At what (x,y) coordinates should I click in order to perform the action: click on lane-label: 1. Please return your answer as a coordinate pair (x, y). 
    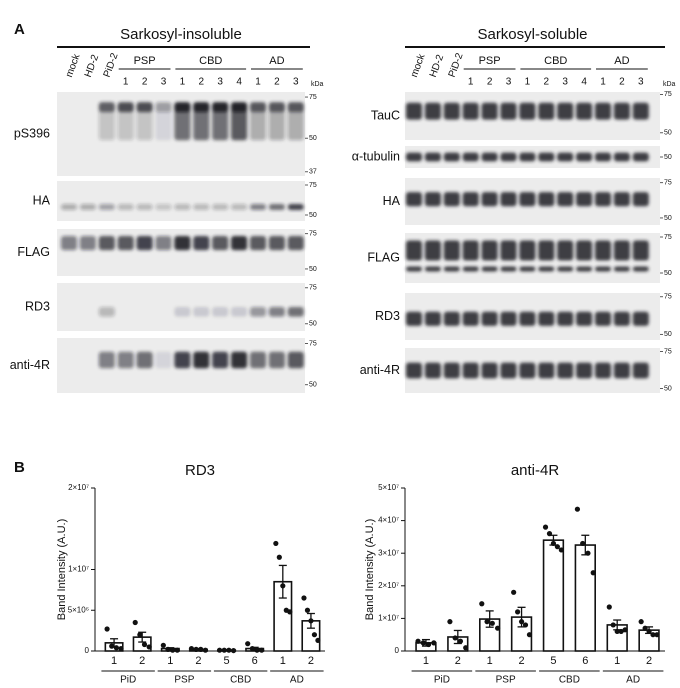
    Looking at the image, I should click on (603, 82).